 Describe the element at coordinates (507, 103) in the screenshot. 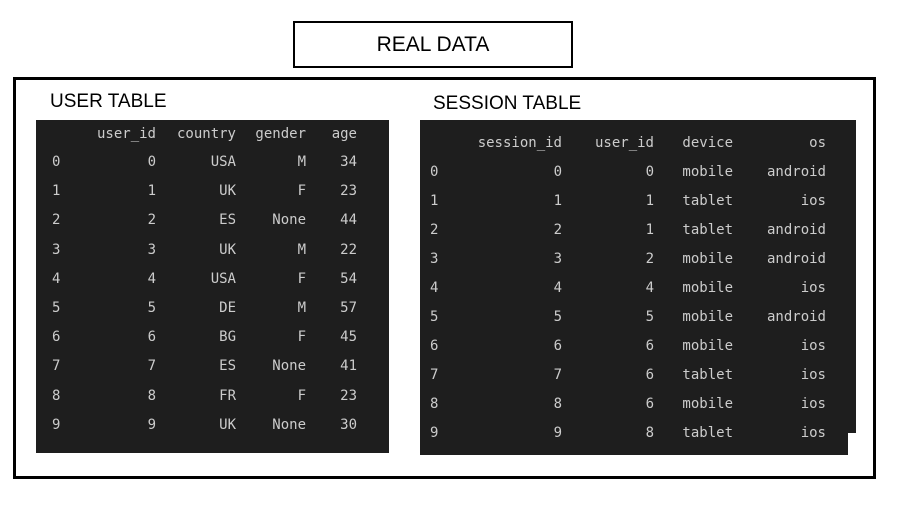

I see `session-table-title: SESSION TABLE` at that location.